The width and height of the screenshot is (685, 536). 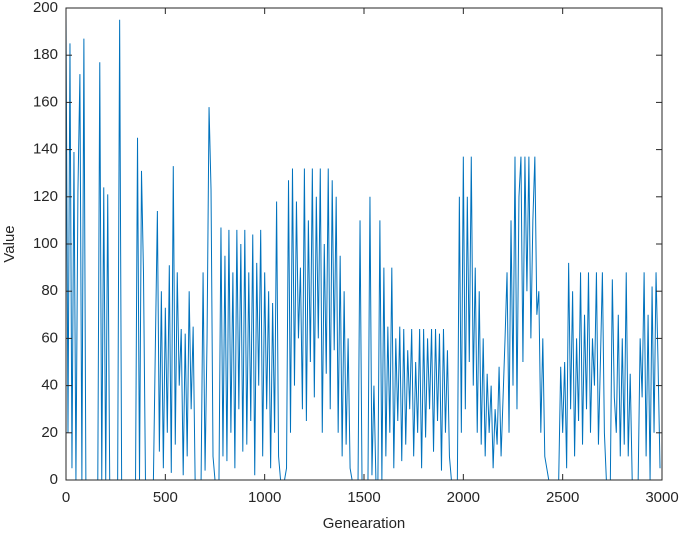 I want to click on x-tick-label: 1500, so click(x=363, y=497).